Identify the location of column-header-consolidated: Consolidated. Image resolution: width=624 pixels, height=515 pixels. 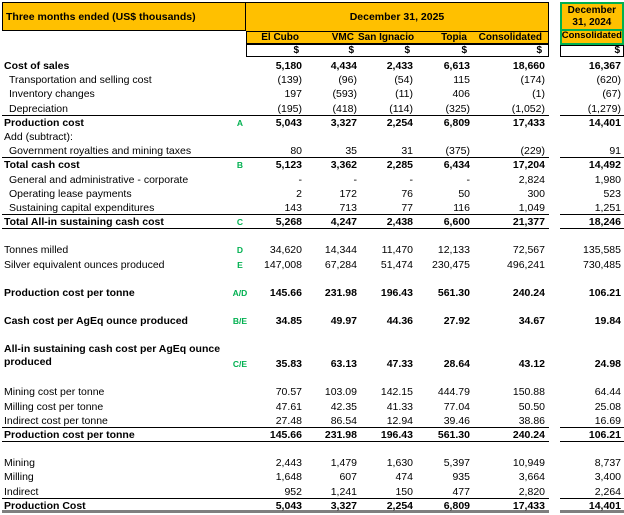
(510, 37).